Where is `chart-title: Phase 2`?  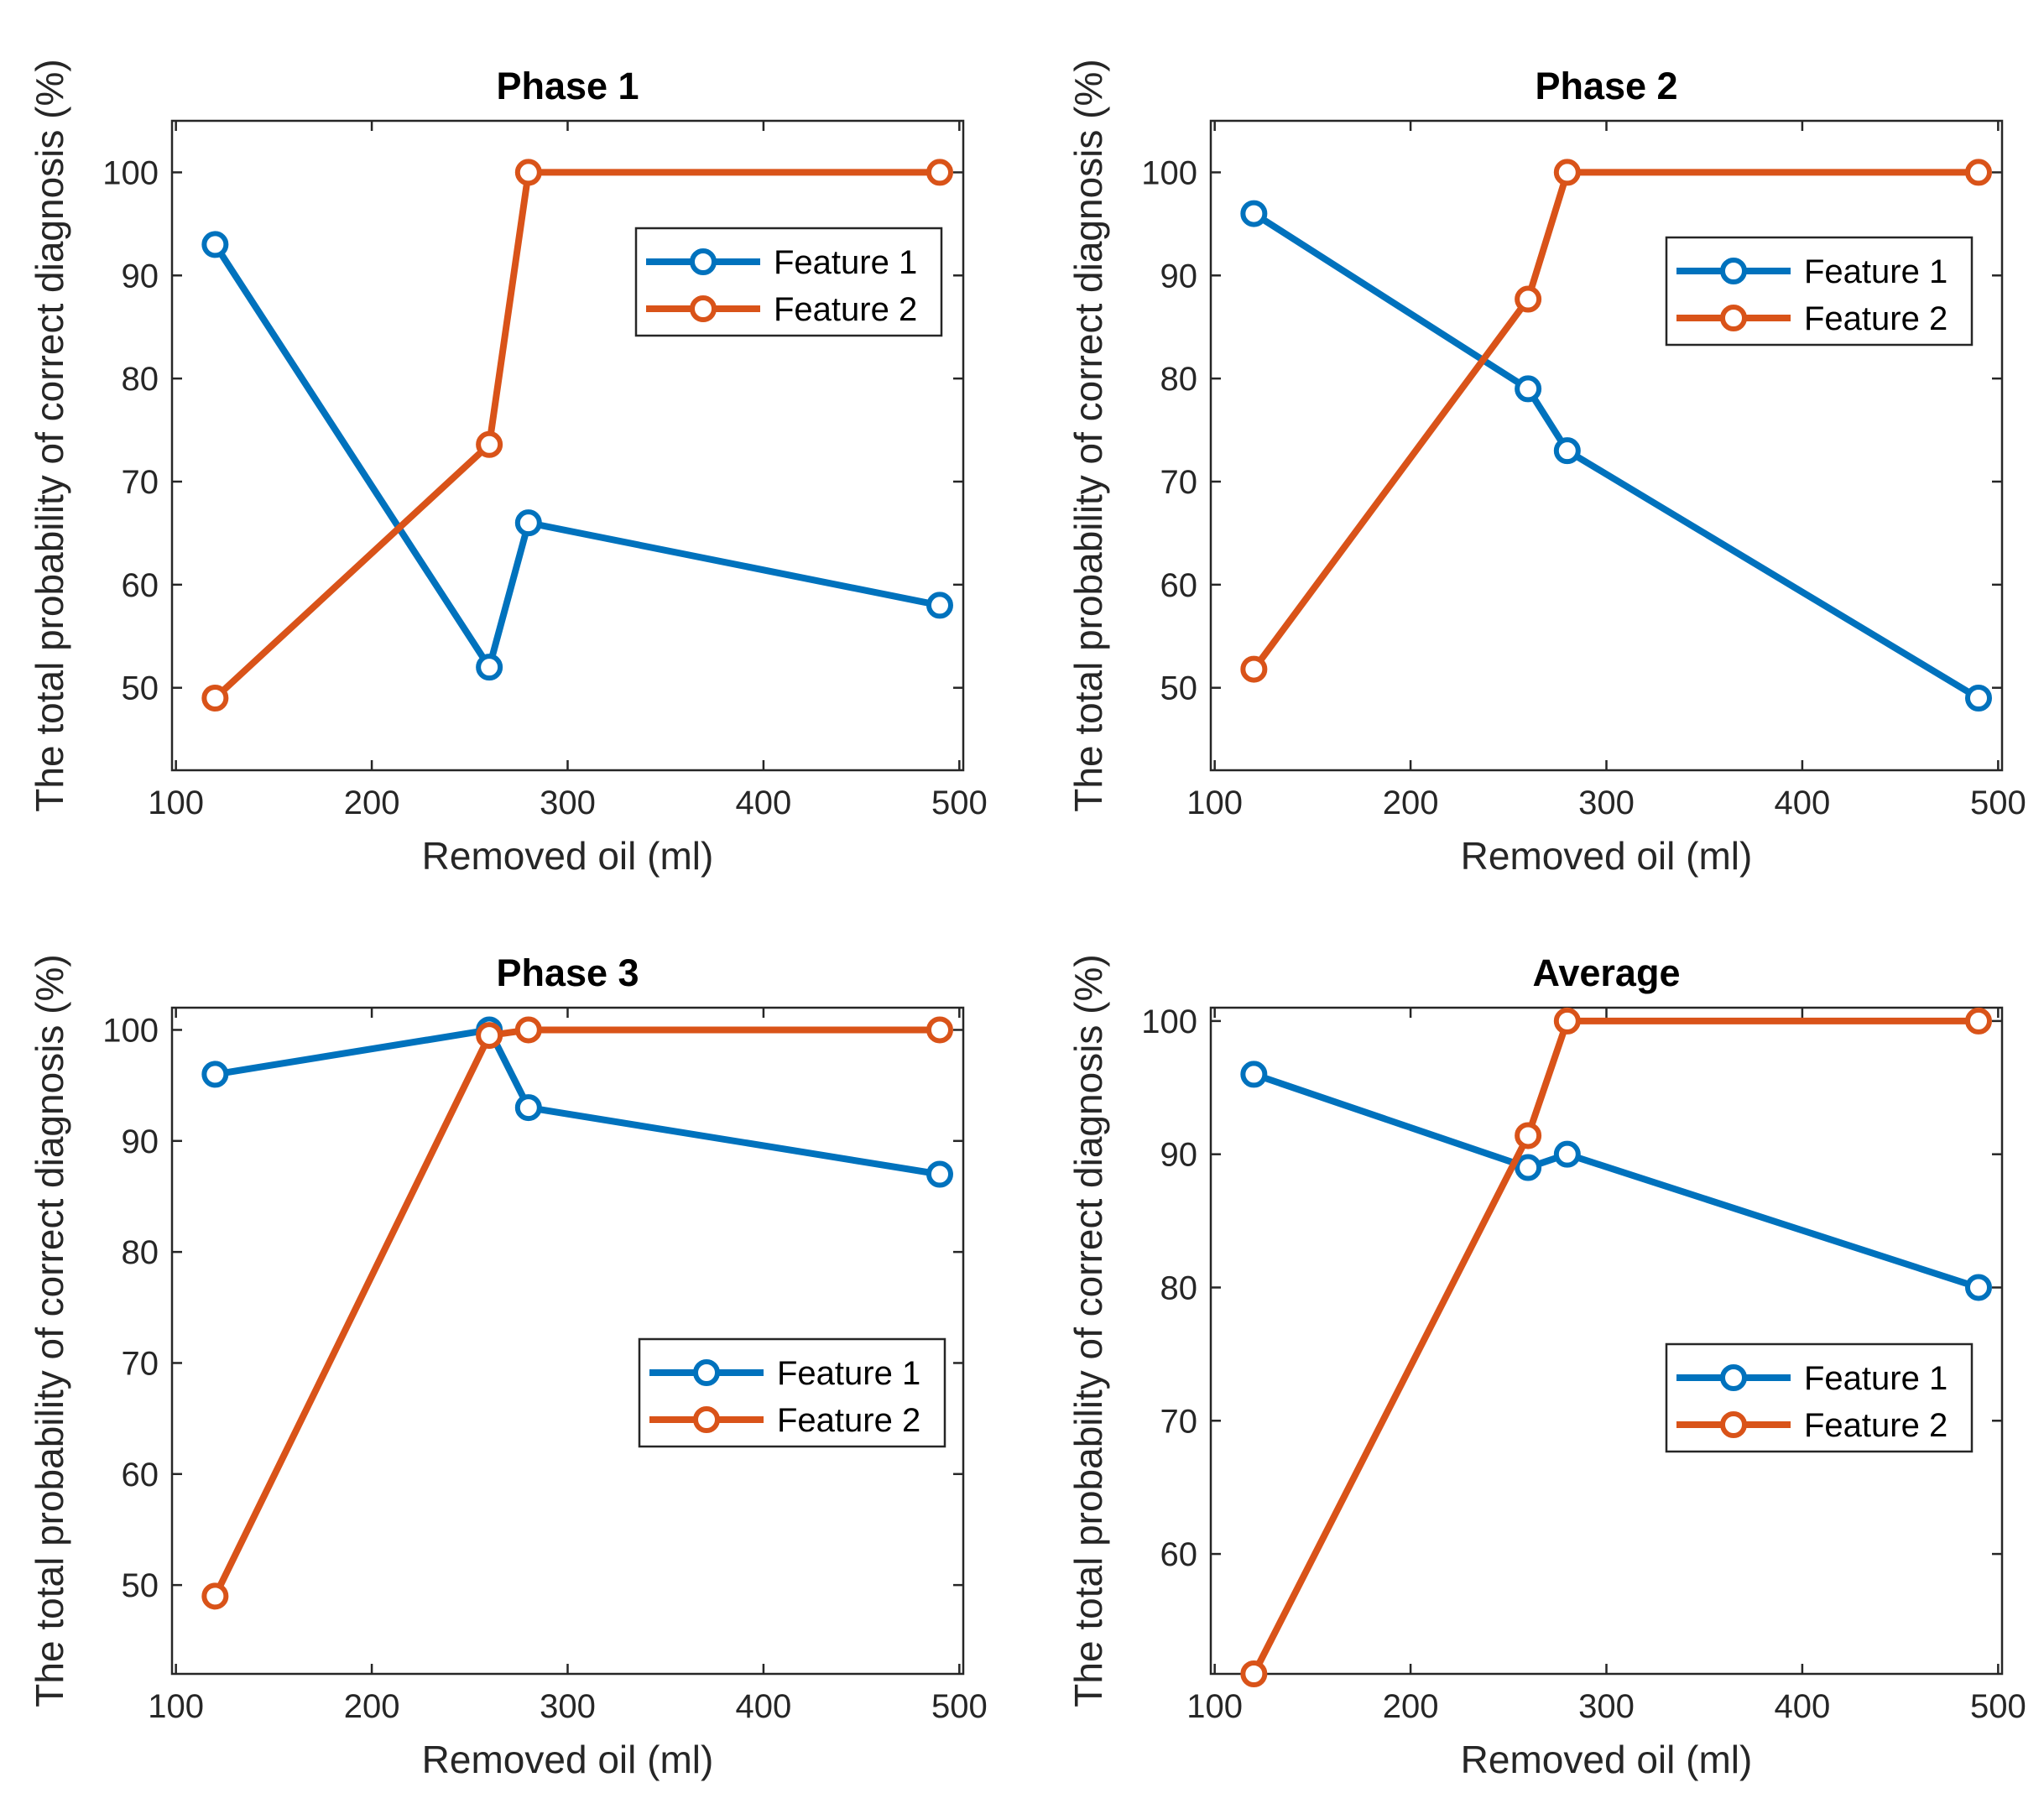 chart-title: Phase 2 is located at coordinates (1606, 86).